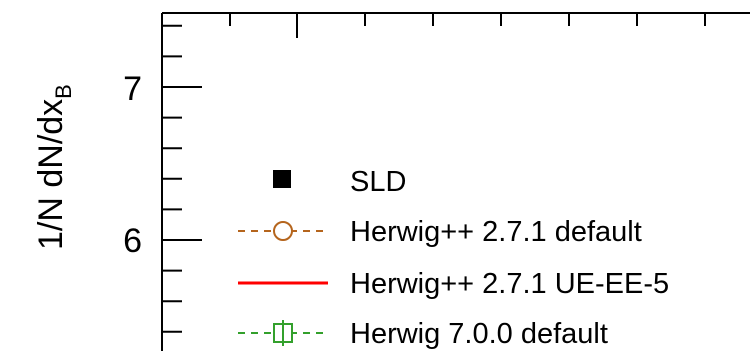 The height and width of the screenshot is (351, 750). What do you see at coordinates (132, 89) in the screenshot?
I see `y-tick-label-7: 7` at bounding box center [132, 89].